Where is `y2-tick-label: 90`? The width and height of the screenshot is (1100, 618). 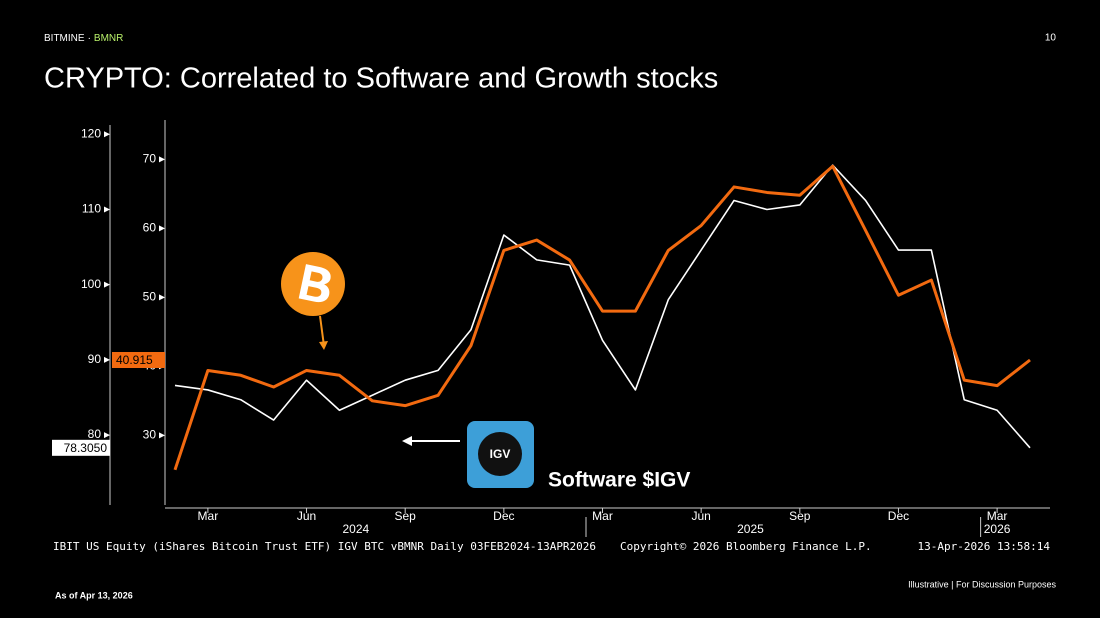 y2-tick-label: 90 is located at coordinates (95, 359).